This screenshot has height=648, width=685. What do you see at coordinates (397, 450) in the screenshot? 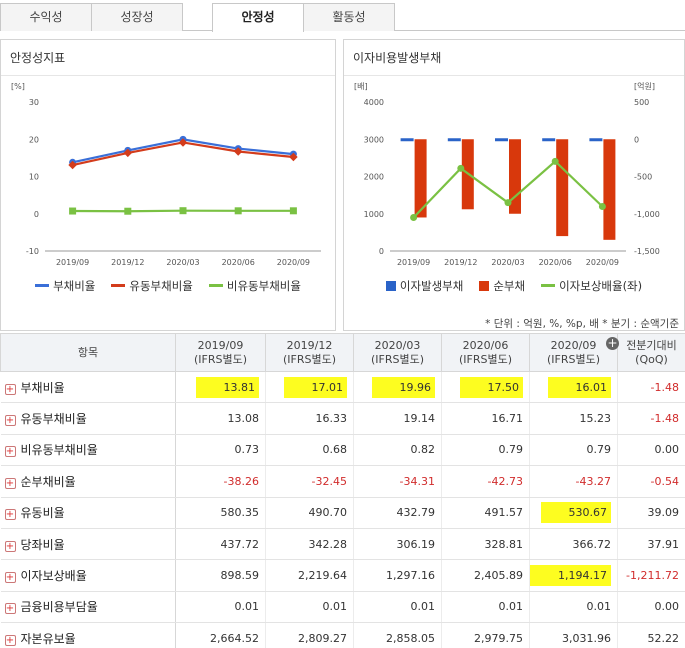
I see `table-cell: 0.82` at bounding box center [397, 450].